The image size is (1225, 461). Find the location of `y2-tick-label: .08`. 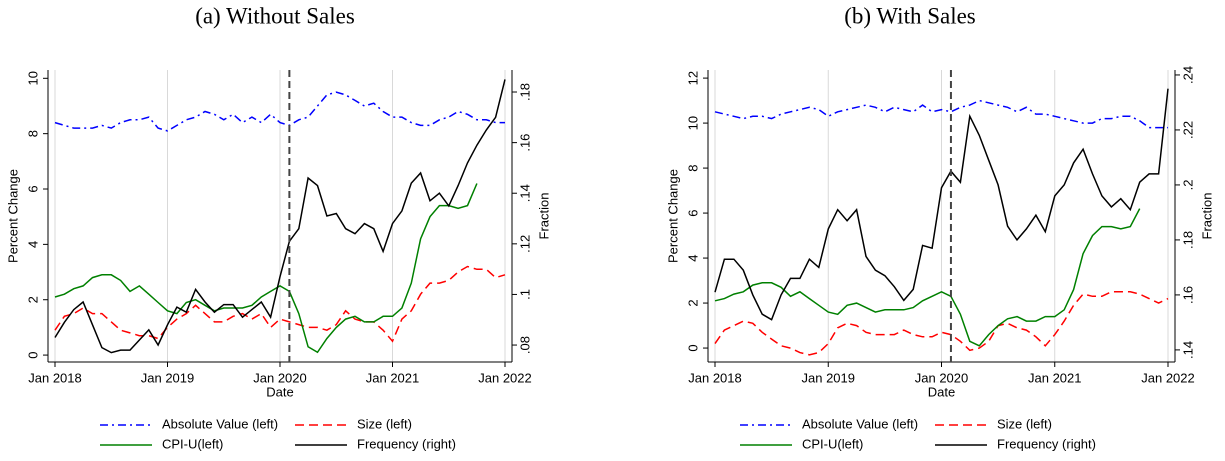

y2-tick-label: .08 is located at coordinates (524, 345).